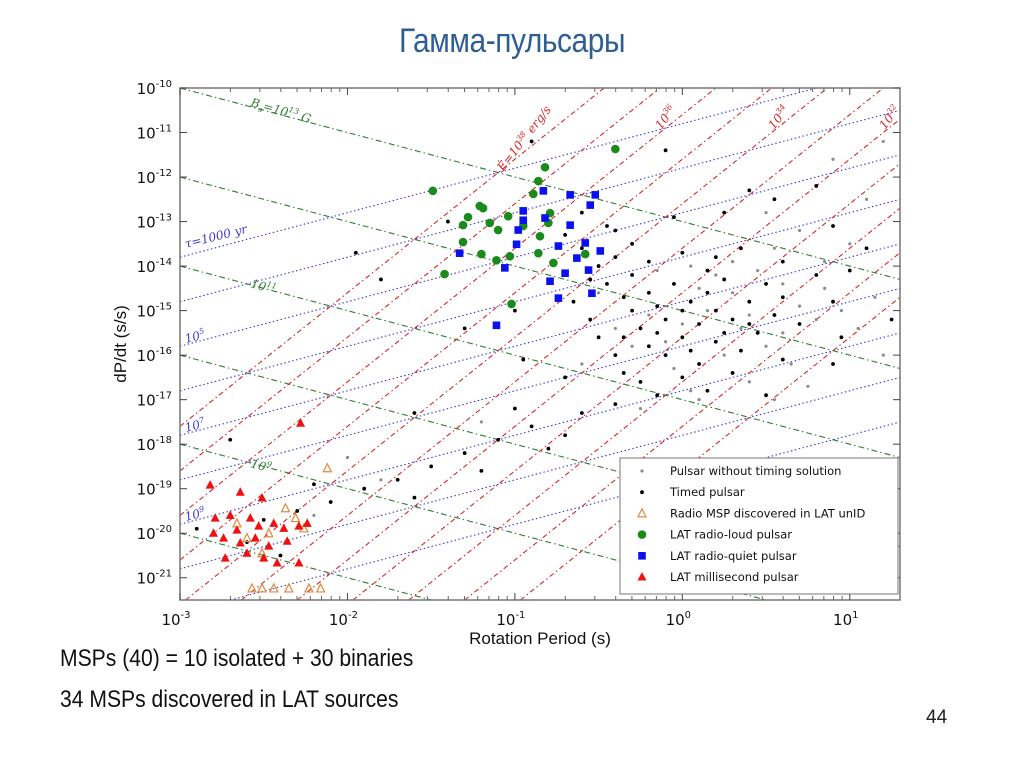 Image resolution: width=1024 pixels, height=767 pixels. Describe the element at coordinates (120, 343) in the screenshot. I see `y-axis-label: dP/dt (s/s)` at that location.